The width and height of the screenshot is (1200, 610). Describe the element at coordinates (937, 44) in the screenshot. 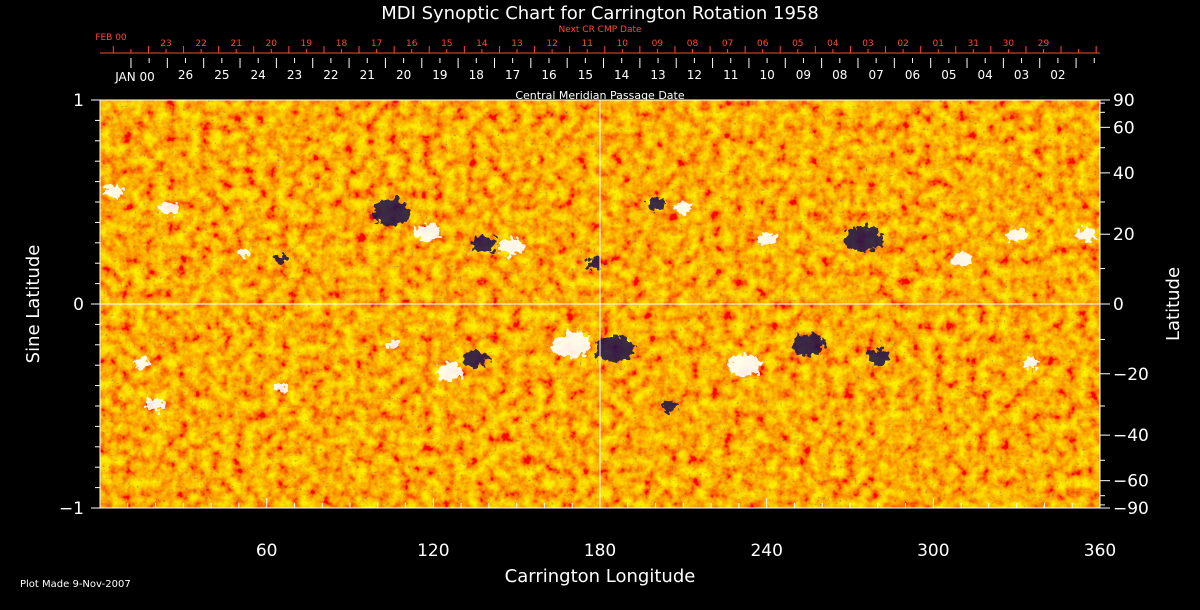

I see `next-cr-date-label: 01` at that location.